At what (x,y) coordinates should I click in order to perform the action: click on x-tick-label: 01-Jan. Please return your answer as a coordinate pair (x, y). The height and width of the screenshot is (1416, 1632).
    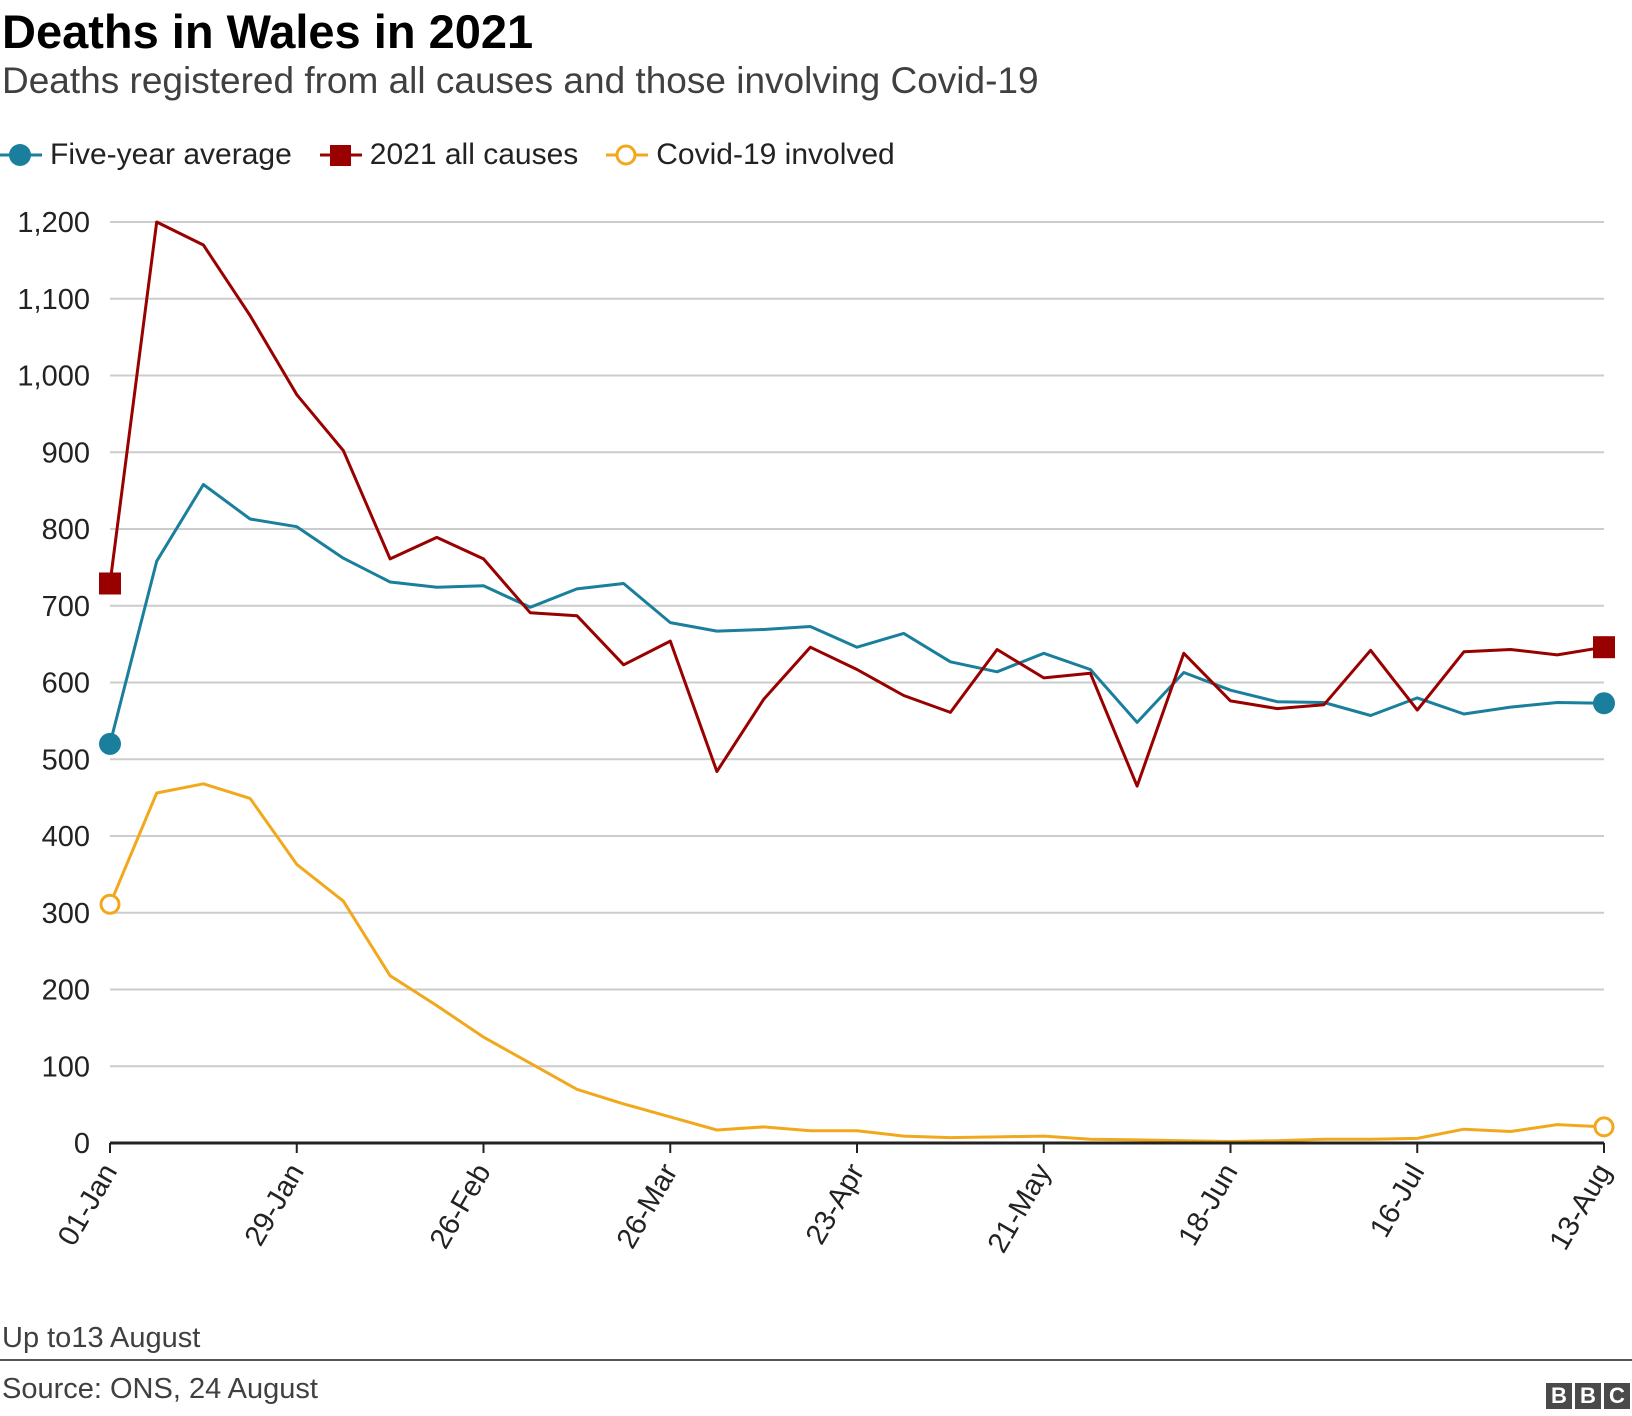
    Looking at the image, I should click on (88, 1205).